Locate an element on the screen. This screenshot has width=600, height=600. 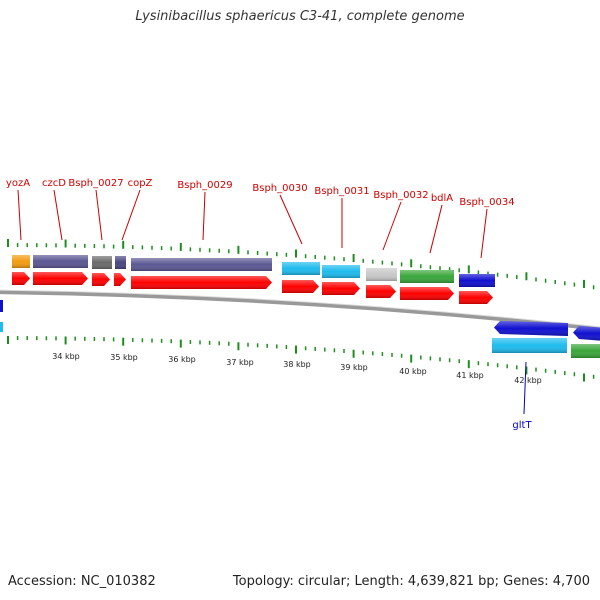
leader-yozA is located at coordinates (19, 215).